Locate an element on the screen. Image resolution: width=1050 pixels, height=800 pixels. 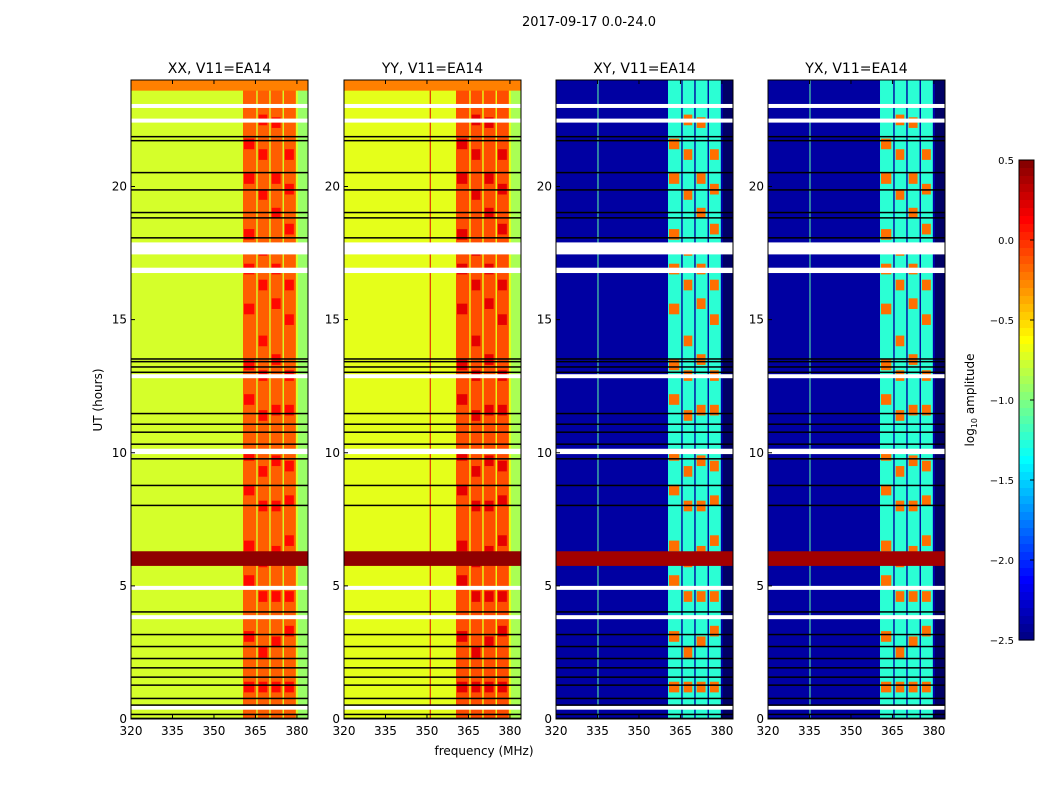
colorbar-label: log10 amplitude is located at coordinates (971, 400).